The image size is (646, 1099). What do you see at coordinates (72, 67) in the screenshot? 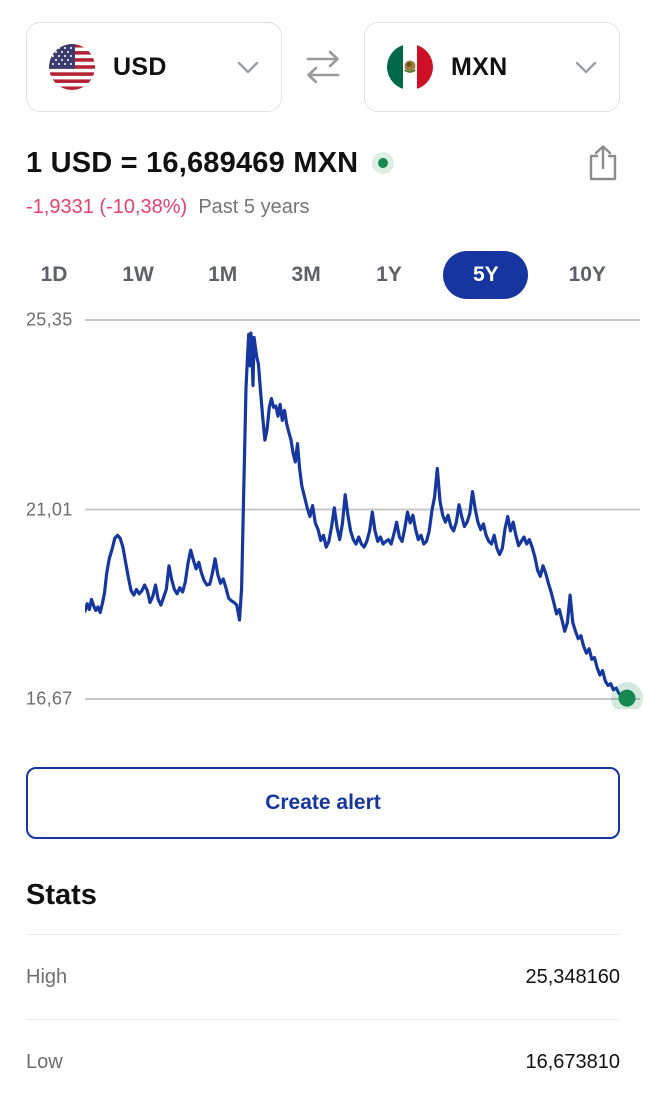
I see `us-flag-icon` at bounding box center [72, 67].